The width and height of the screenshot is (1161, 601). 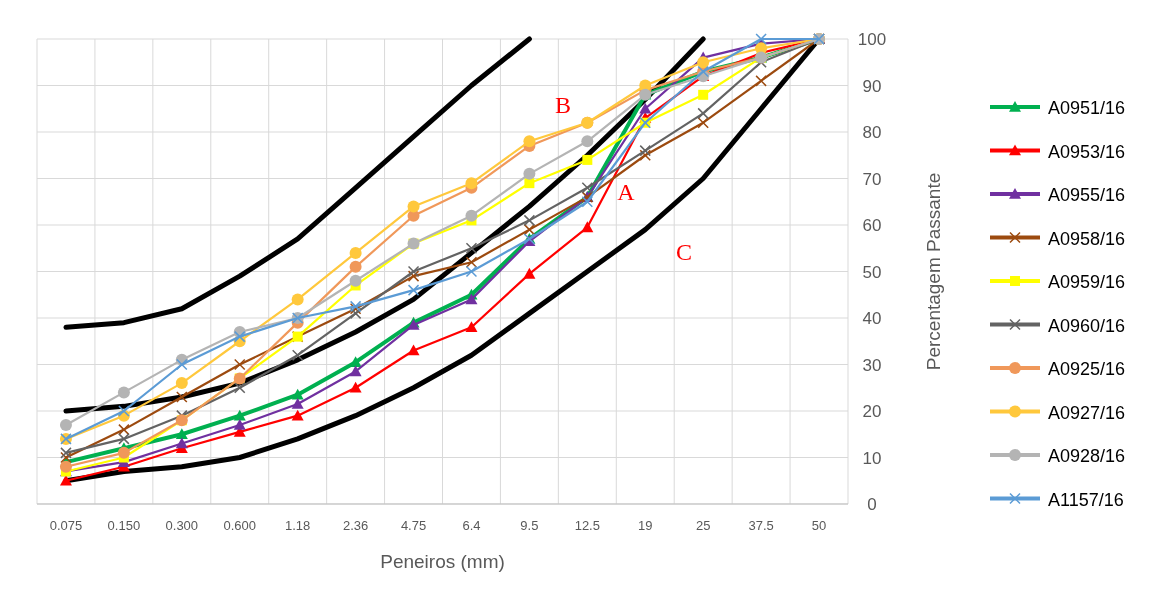 I want to click on x-tick-label: 9.5, so click(x=529, y=525).